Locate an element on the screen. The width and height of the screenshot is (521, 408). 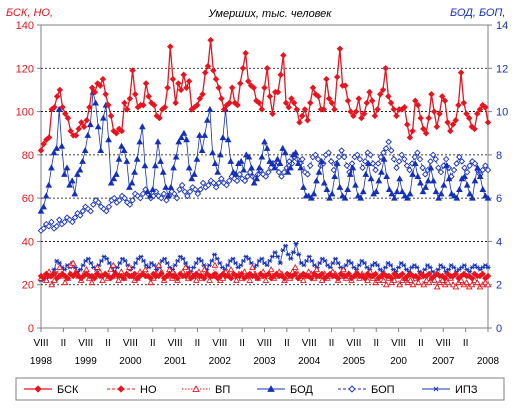
x-tick-year-label: 1998 is located at coordinates (41, 361).